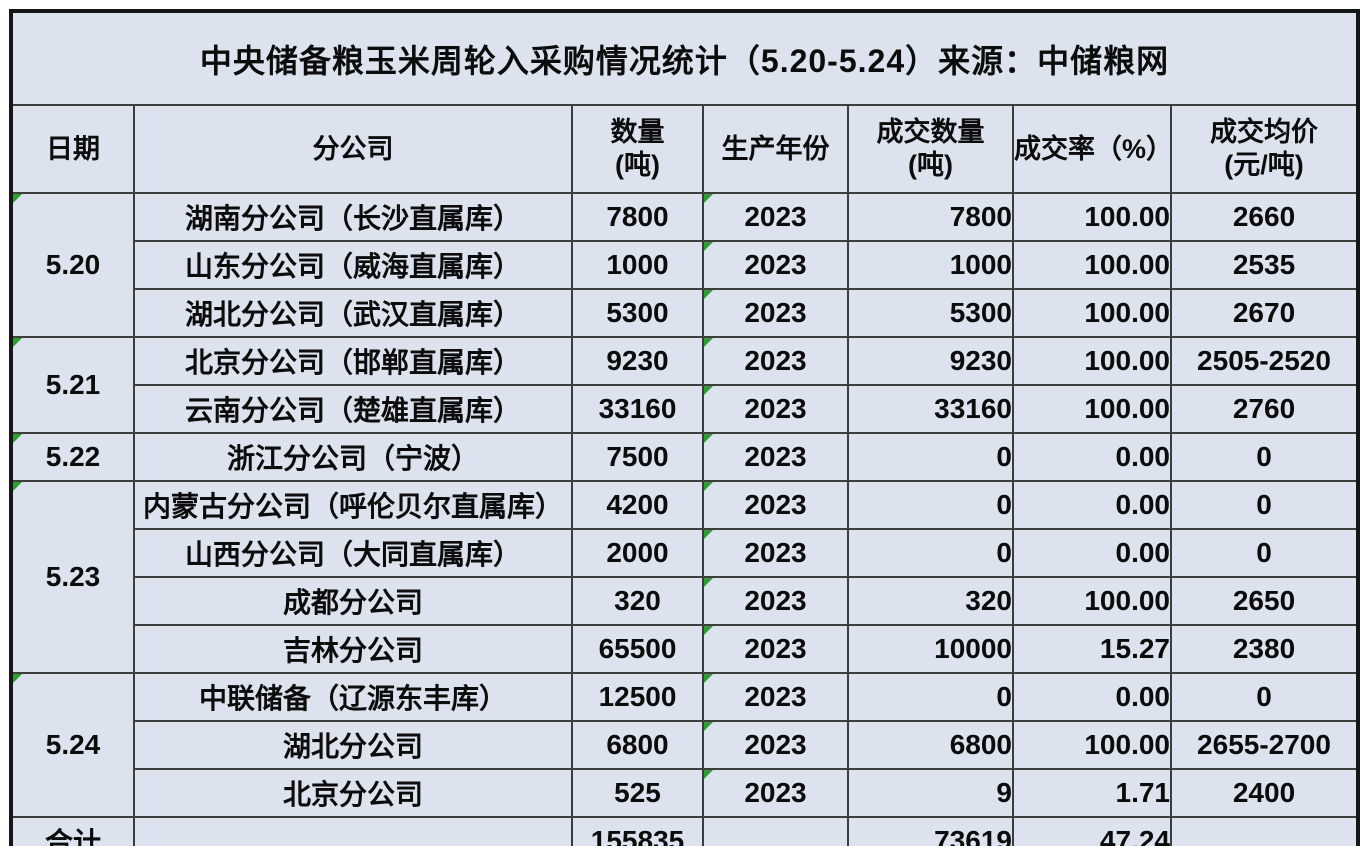 The width and height of the screenshot is (1365, 846). I want to click on cell-company: 北京分公司（邯郸直属库）, so click(353, 361).